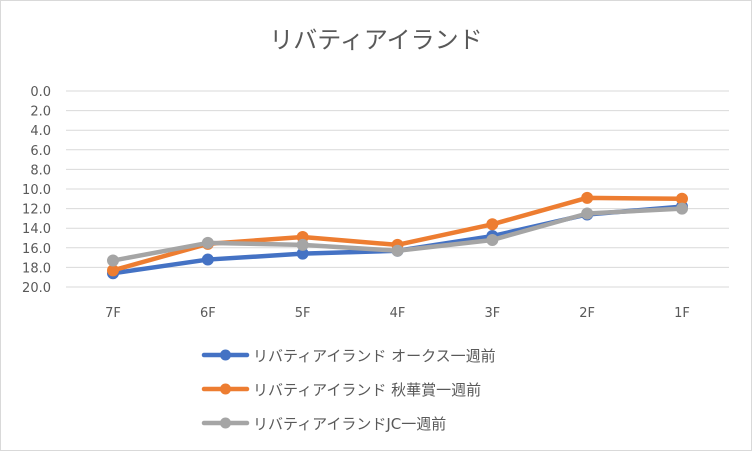  I want to click on x-tick-label: 4F, so click(398, 313).